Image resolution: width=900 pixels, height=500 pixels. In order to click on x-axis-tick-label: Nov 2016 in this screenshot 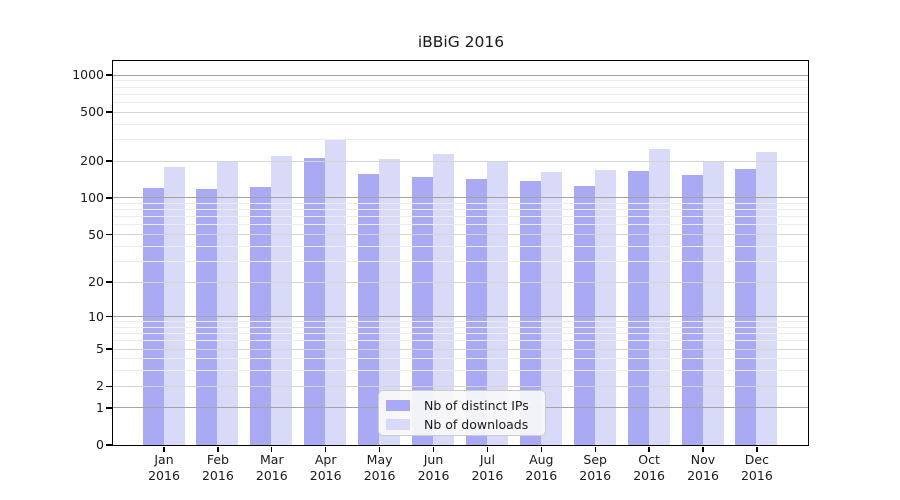, I will do `click(703, 467)`.